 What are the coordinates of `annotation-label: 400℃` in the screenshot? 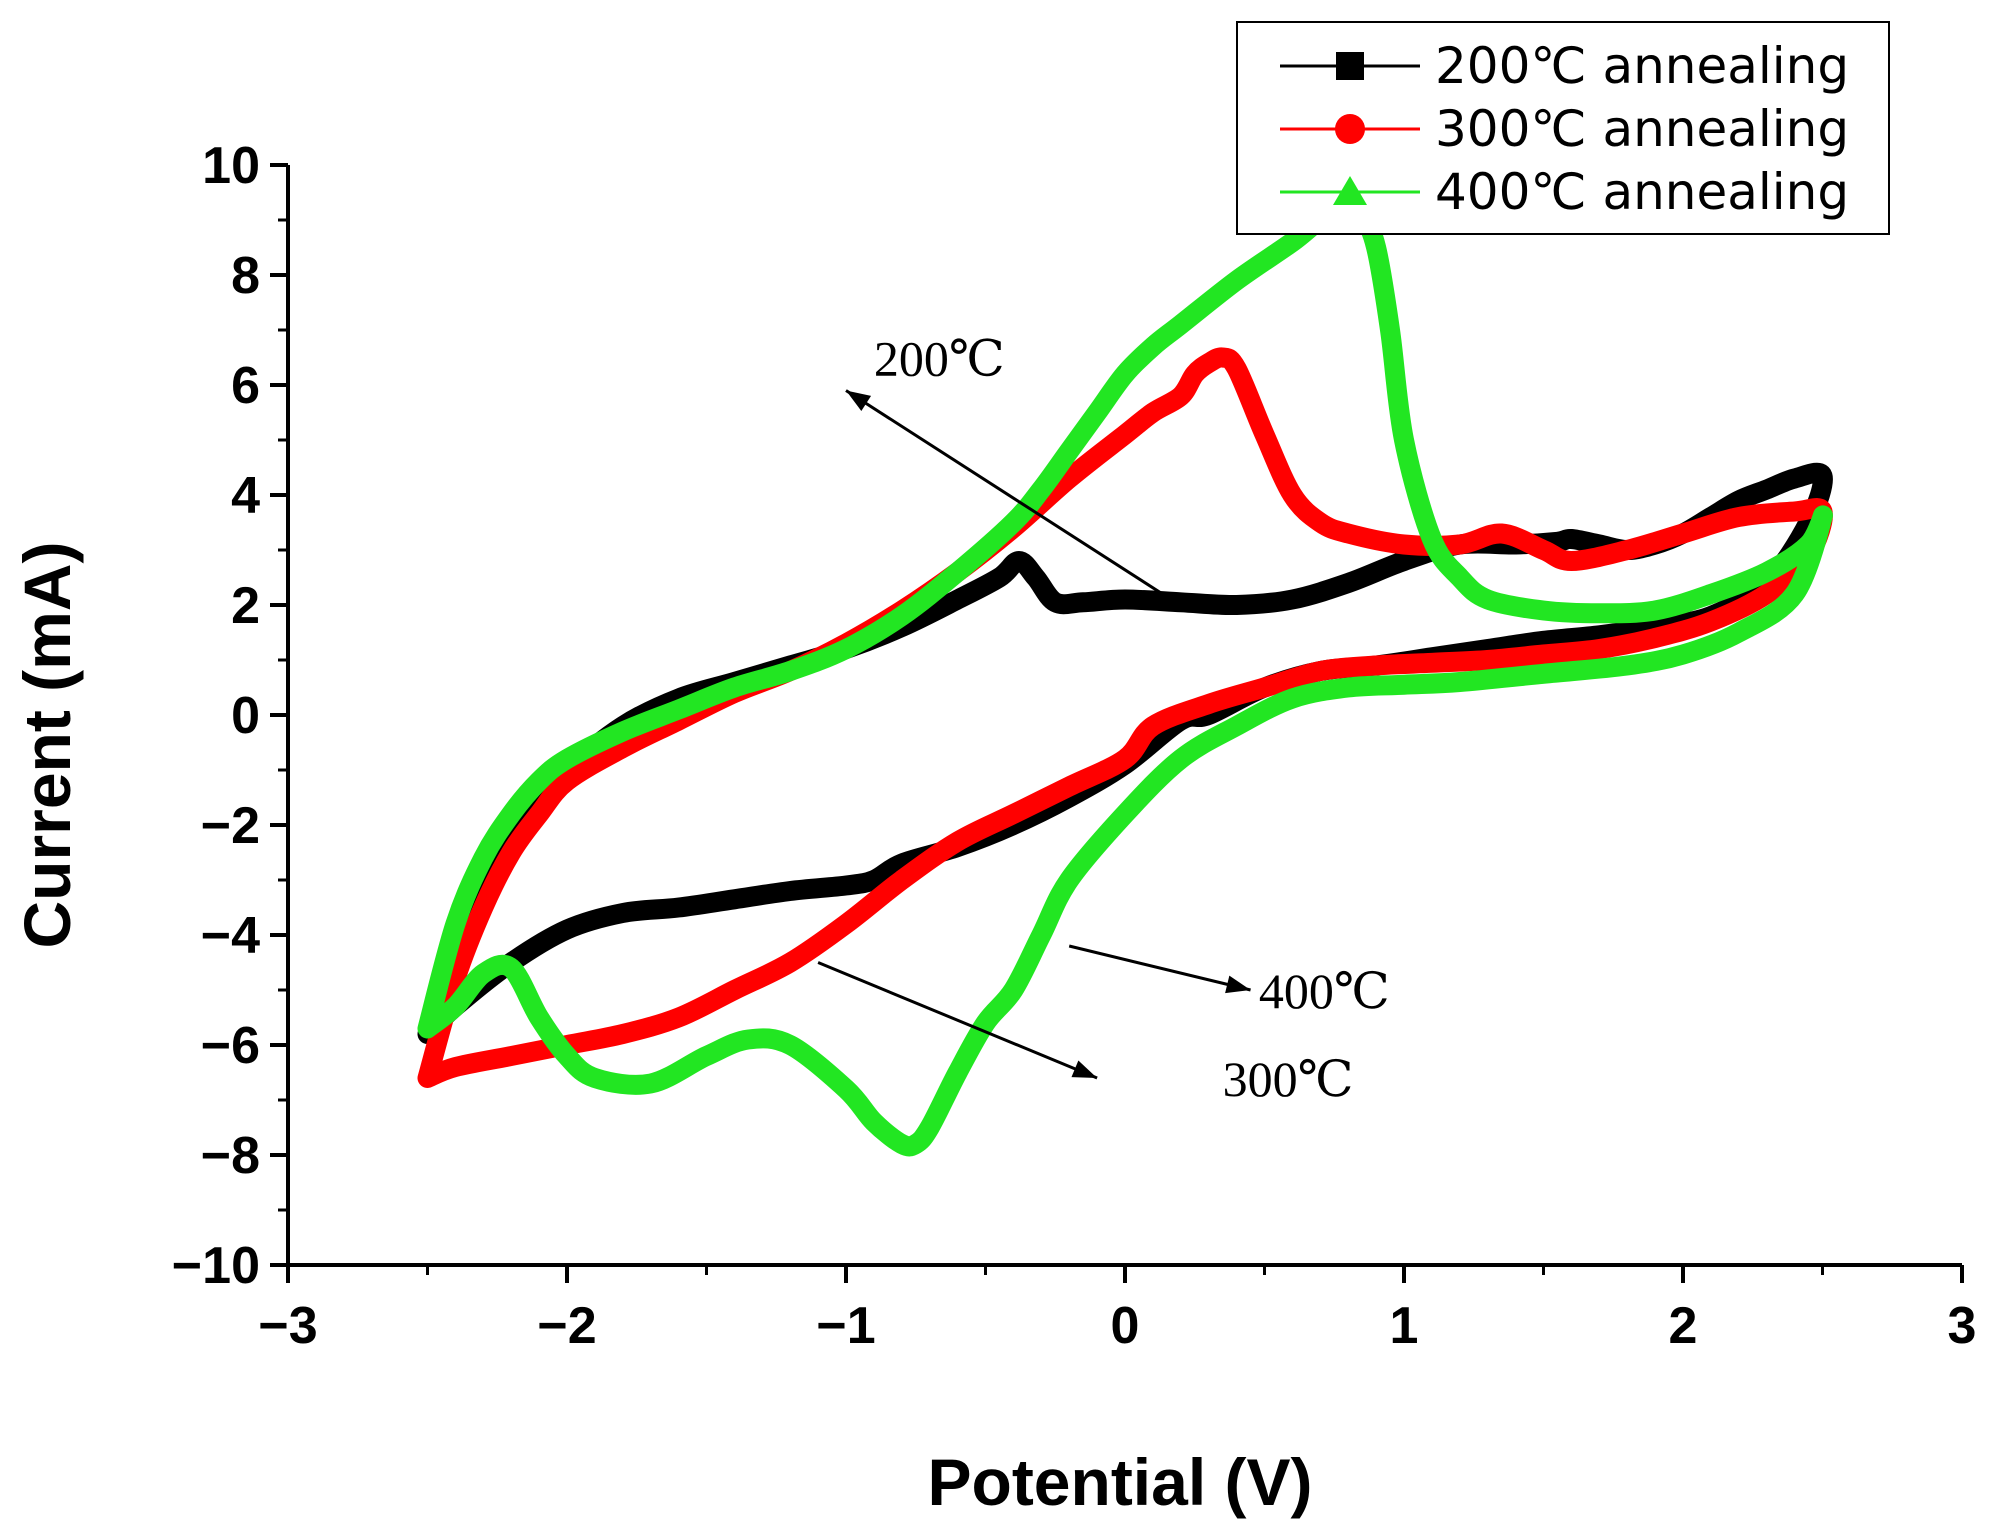 It's located at (1324, 991).